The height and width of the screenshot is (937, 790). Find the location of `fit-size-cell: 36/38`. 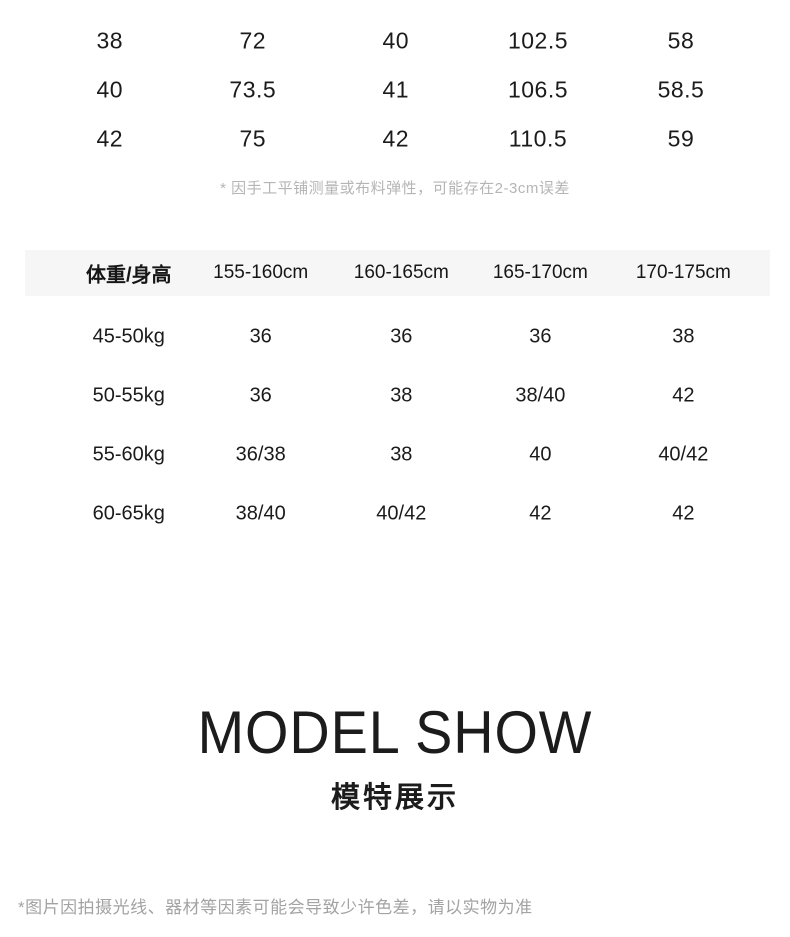

fit-size-cell: 36/38 is located at coordinates (260, 454).